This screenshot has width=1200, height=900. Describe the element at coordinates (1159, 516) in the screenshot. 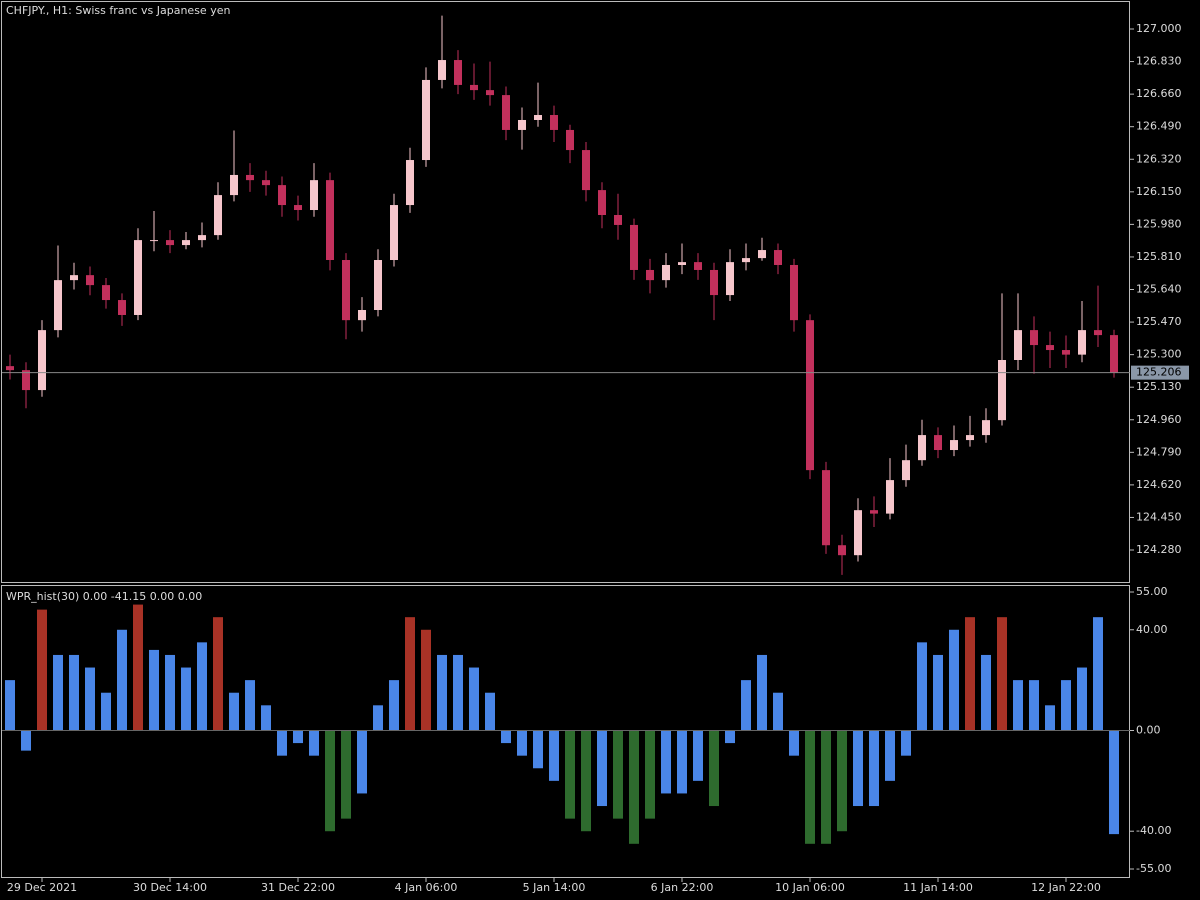

I see `y-tick-label: 124.450` at that location.